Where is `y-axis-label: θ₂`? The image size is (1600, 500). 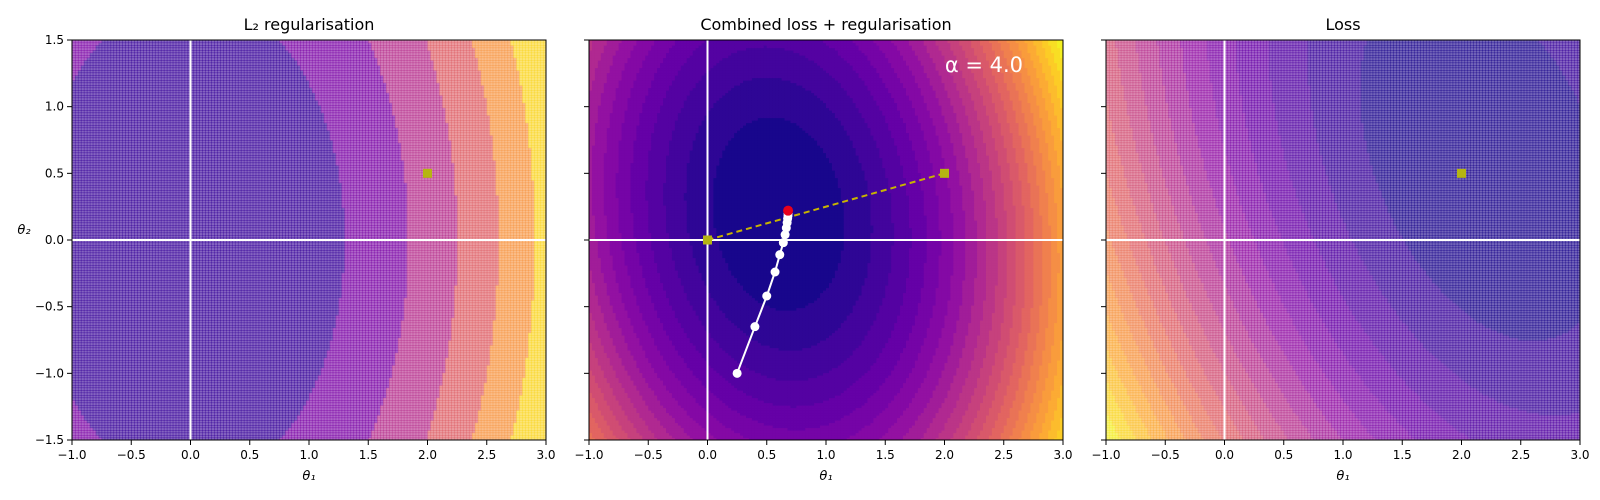
y-axis-label: θ₂ is located at coordinates (23, 230).